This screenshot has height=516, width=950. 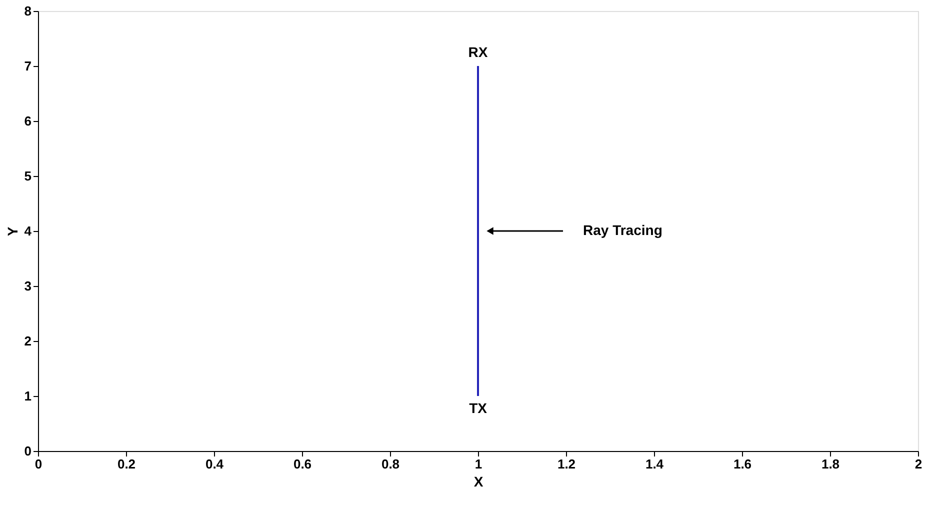 What do you see at coordinates (28, 286) in the screenshot?
I see `y-tick-label: 3` at bounding box center [28, 286].